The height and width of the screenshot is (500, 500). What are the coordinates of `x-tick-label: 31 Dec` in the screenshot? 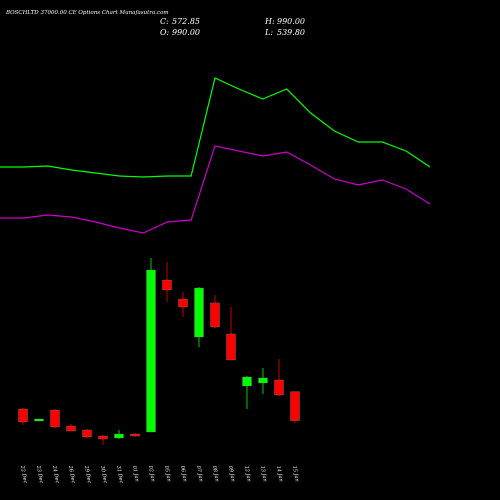 It's located at (119, 474).